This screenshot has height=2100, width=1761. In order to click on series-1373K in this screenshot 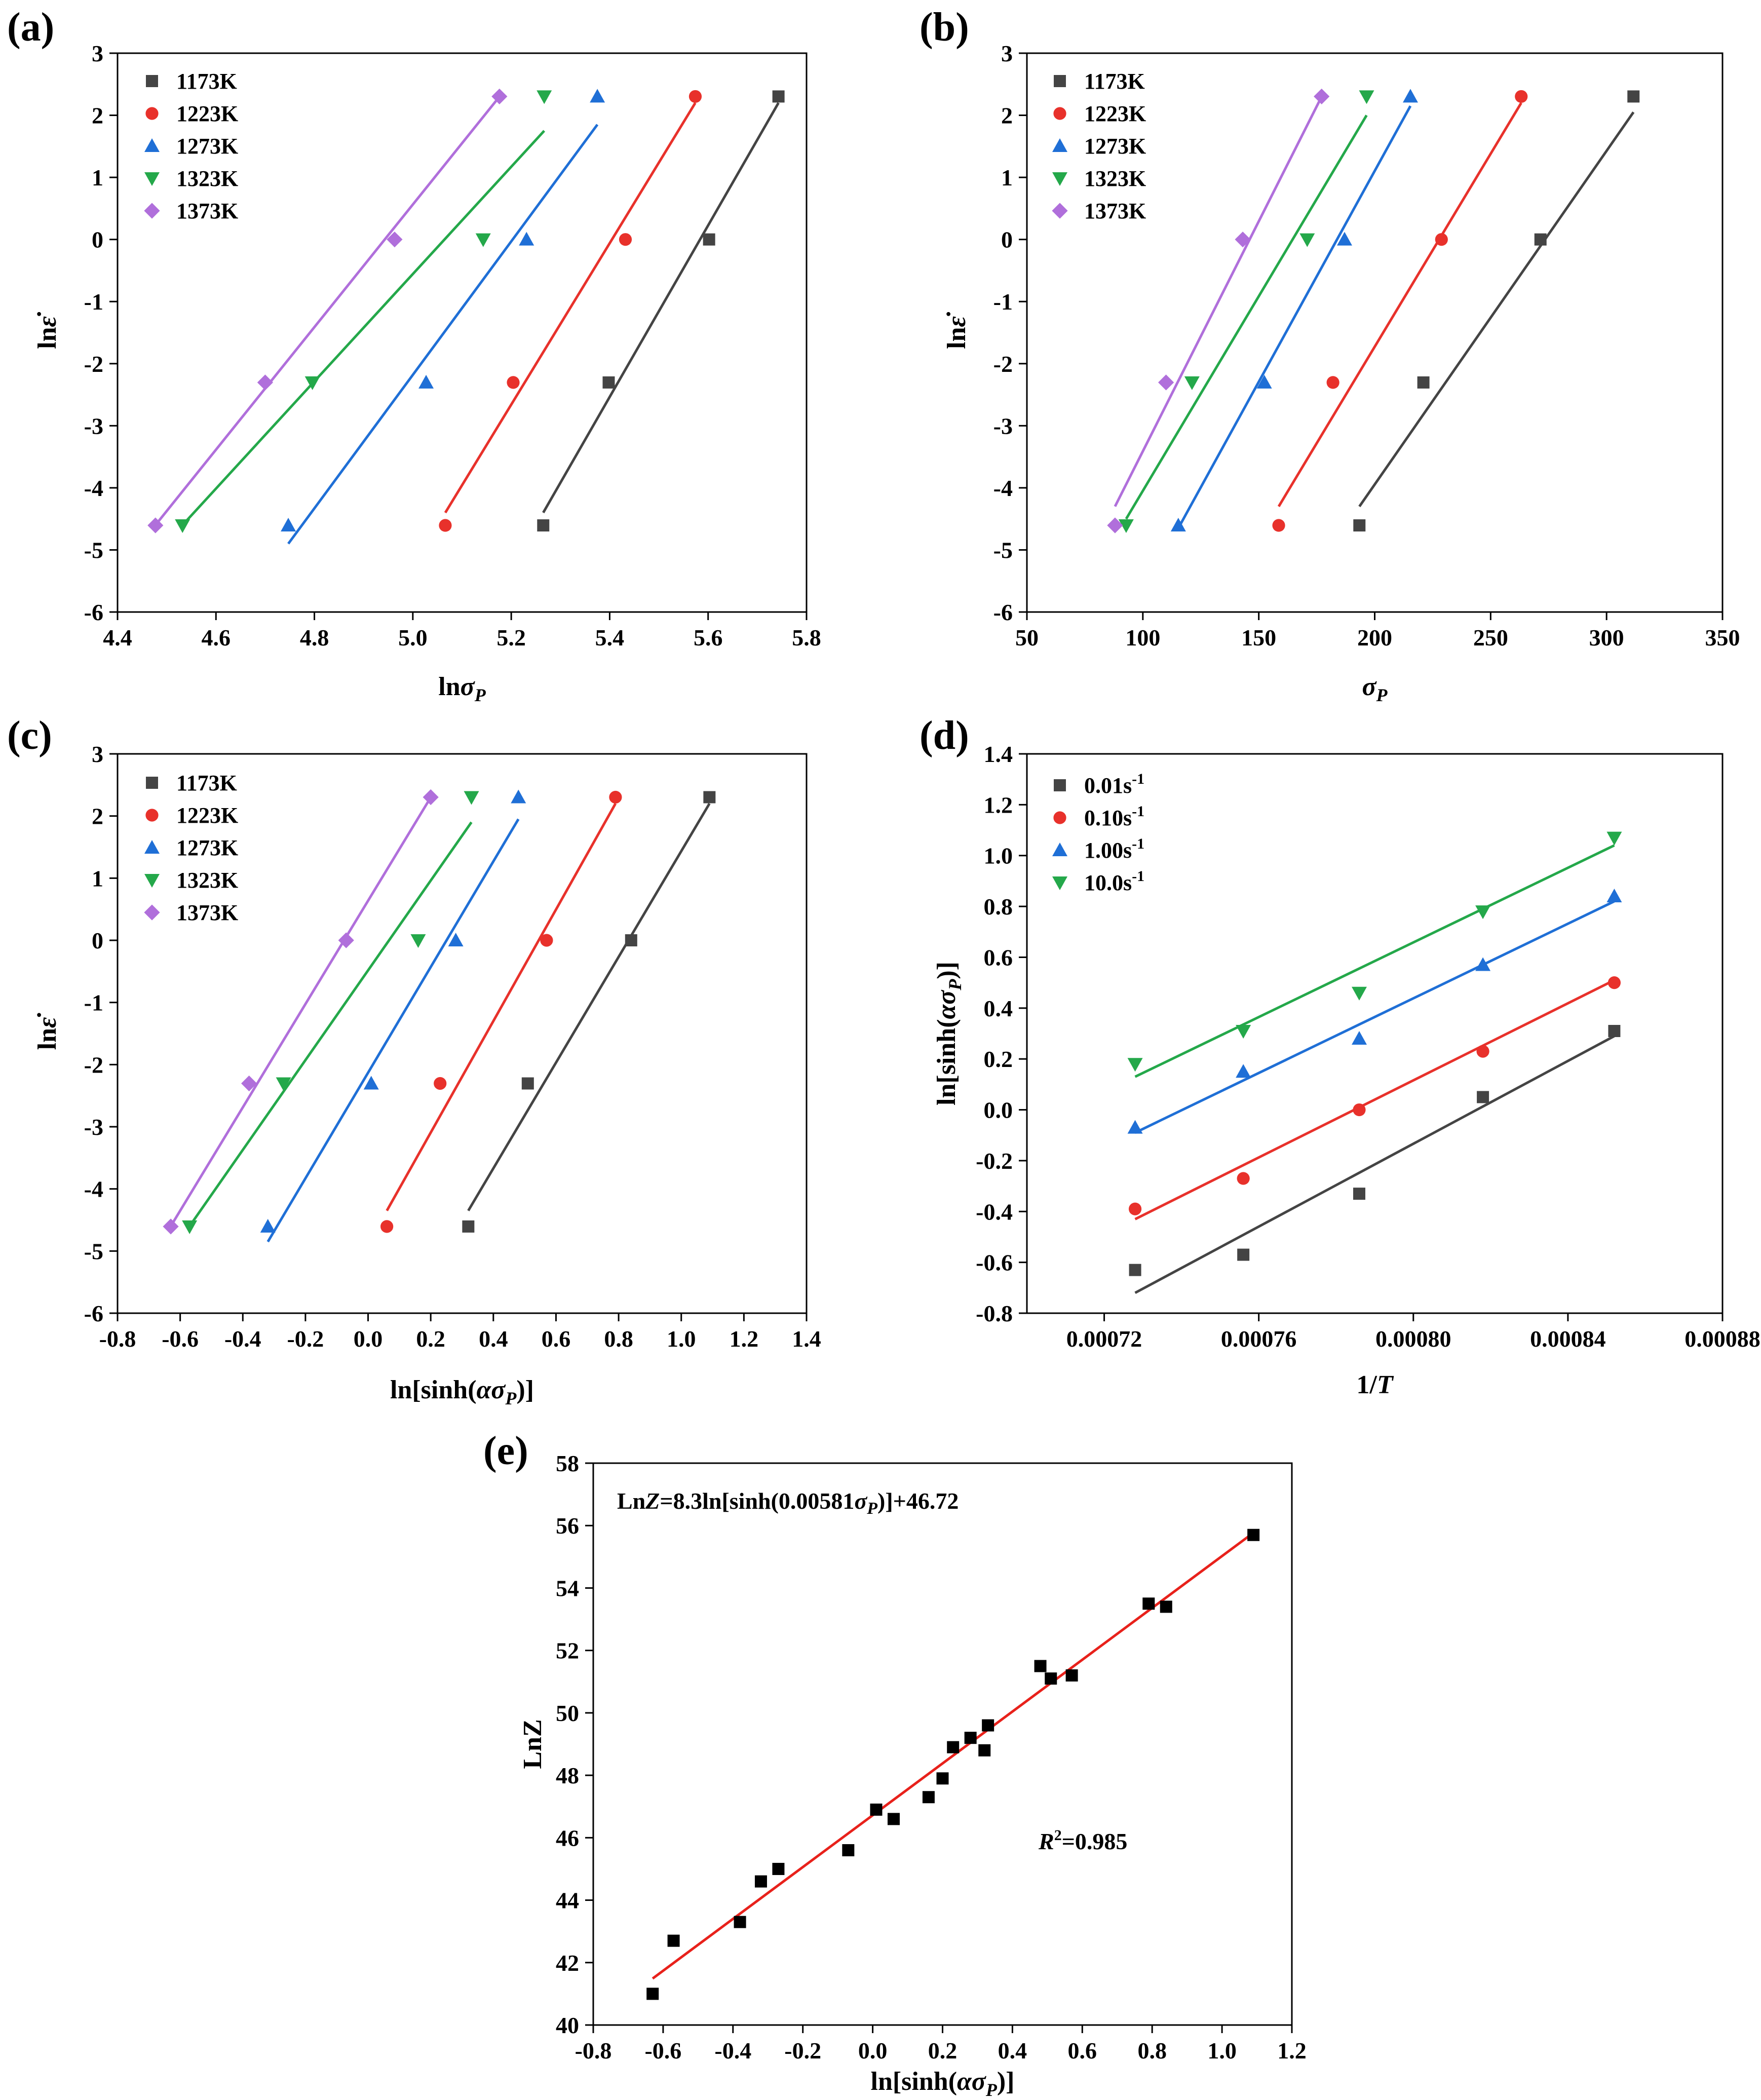, I will do `click(301, 1012)`.